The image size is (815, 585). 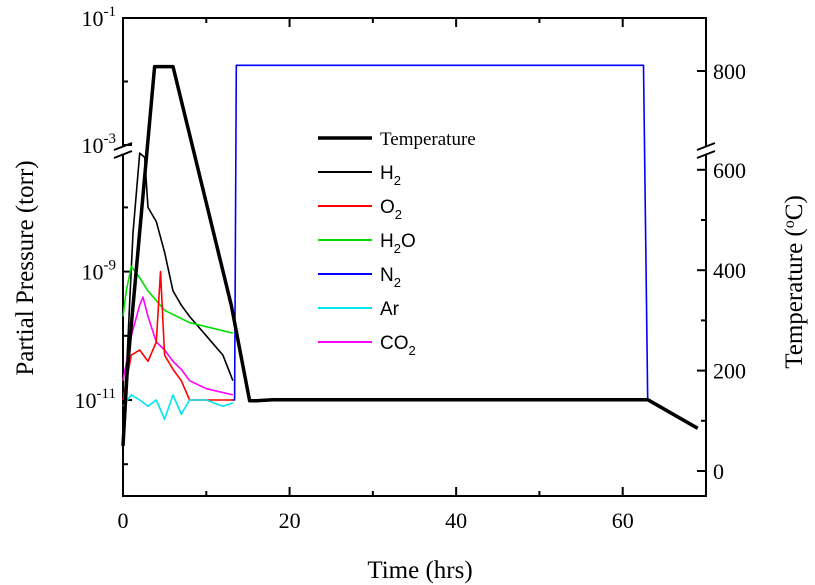 I want to click on left-tick-label: 10⁻³, so click(x=99, y=144).